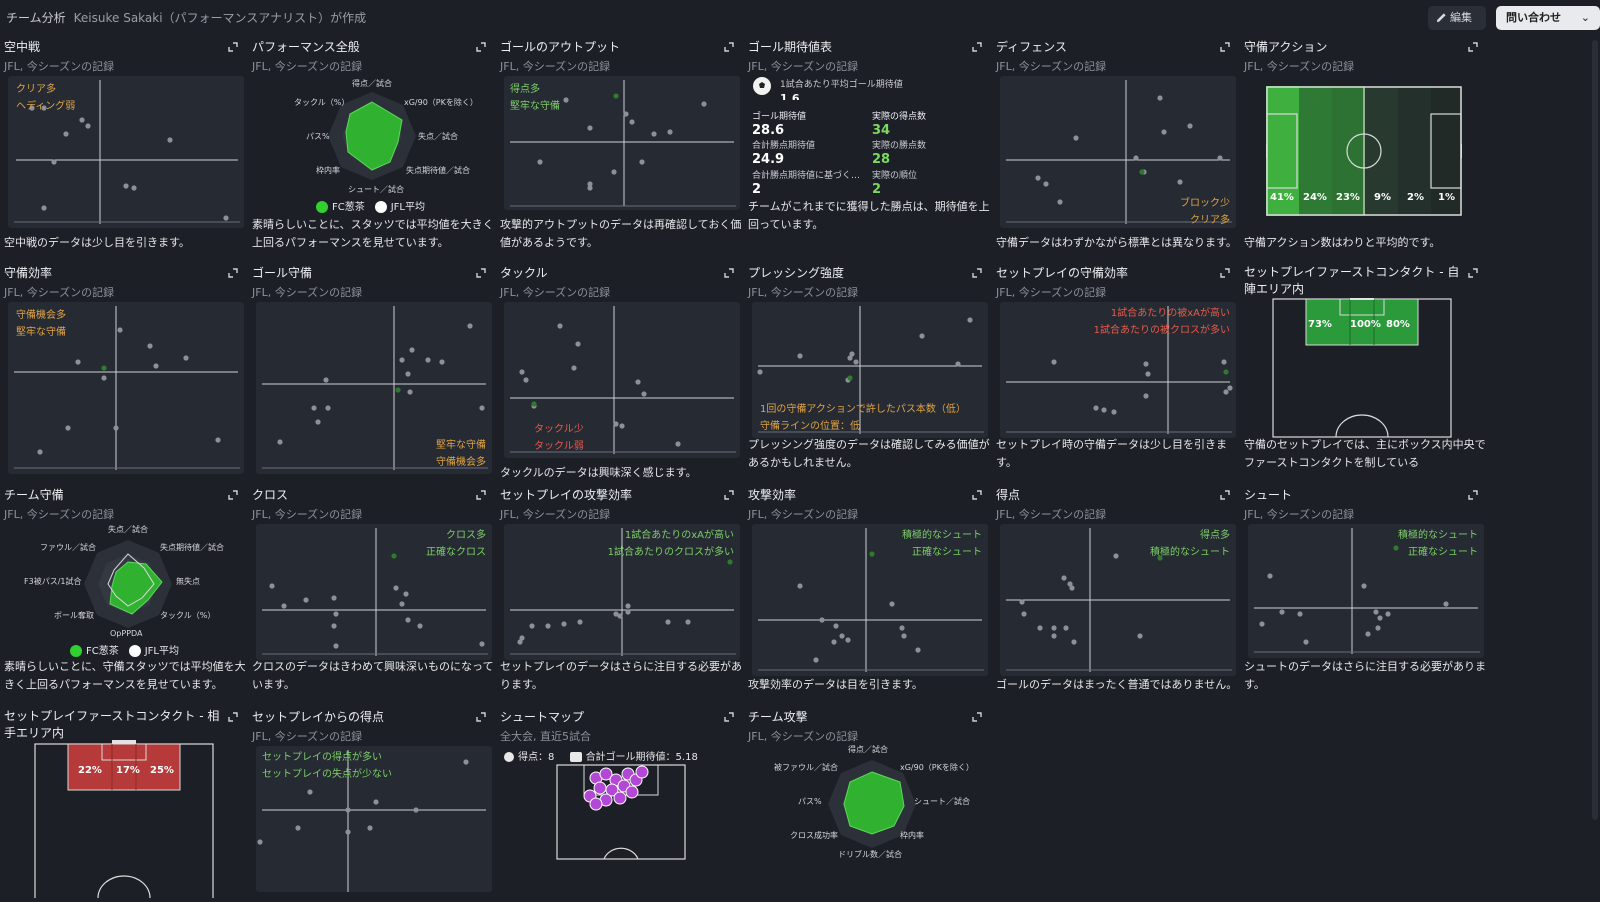 Image resolution: width=1600 pixels, height=902 pixels. I want to click on radar-axis-label: F3被パス/1試合, so click(53, 581).